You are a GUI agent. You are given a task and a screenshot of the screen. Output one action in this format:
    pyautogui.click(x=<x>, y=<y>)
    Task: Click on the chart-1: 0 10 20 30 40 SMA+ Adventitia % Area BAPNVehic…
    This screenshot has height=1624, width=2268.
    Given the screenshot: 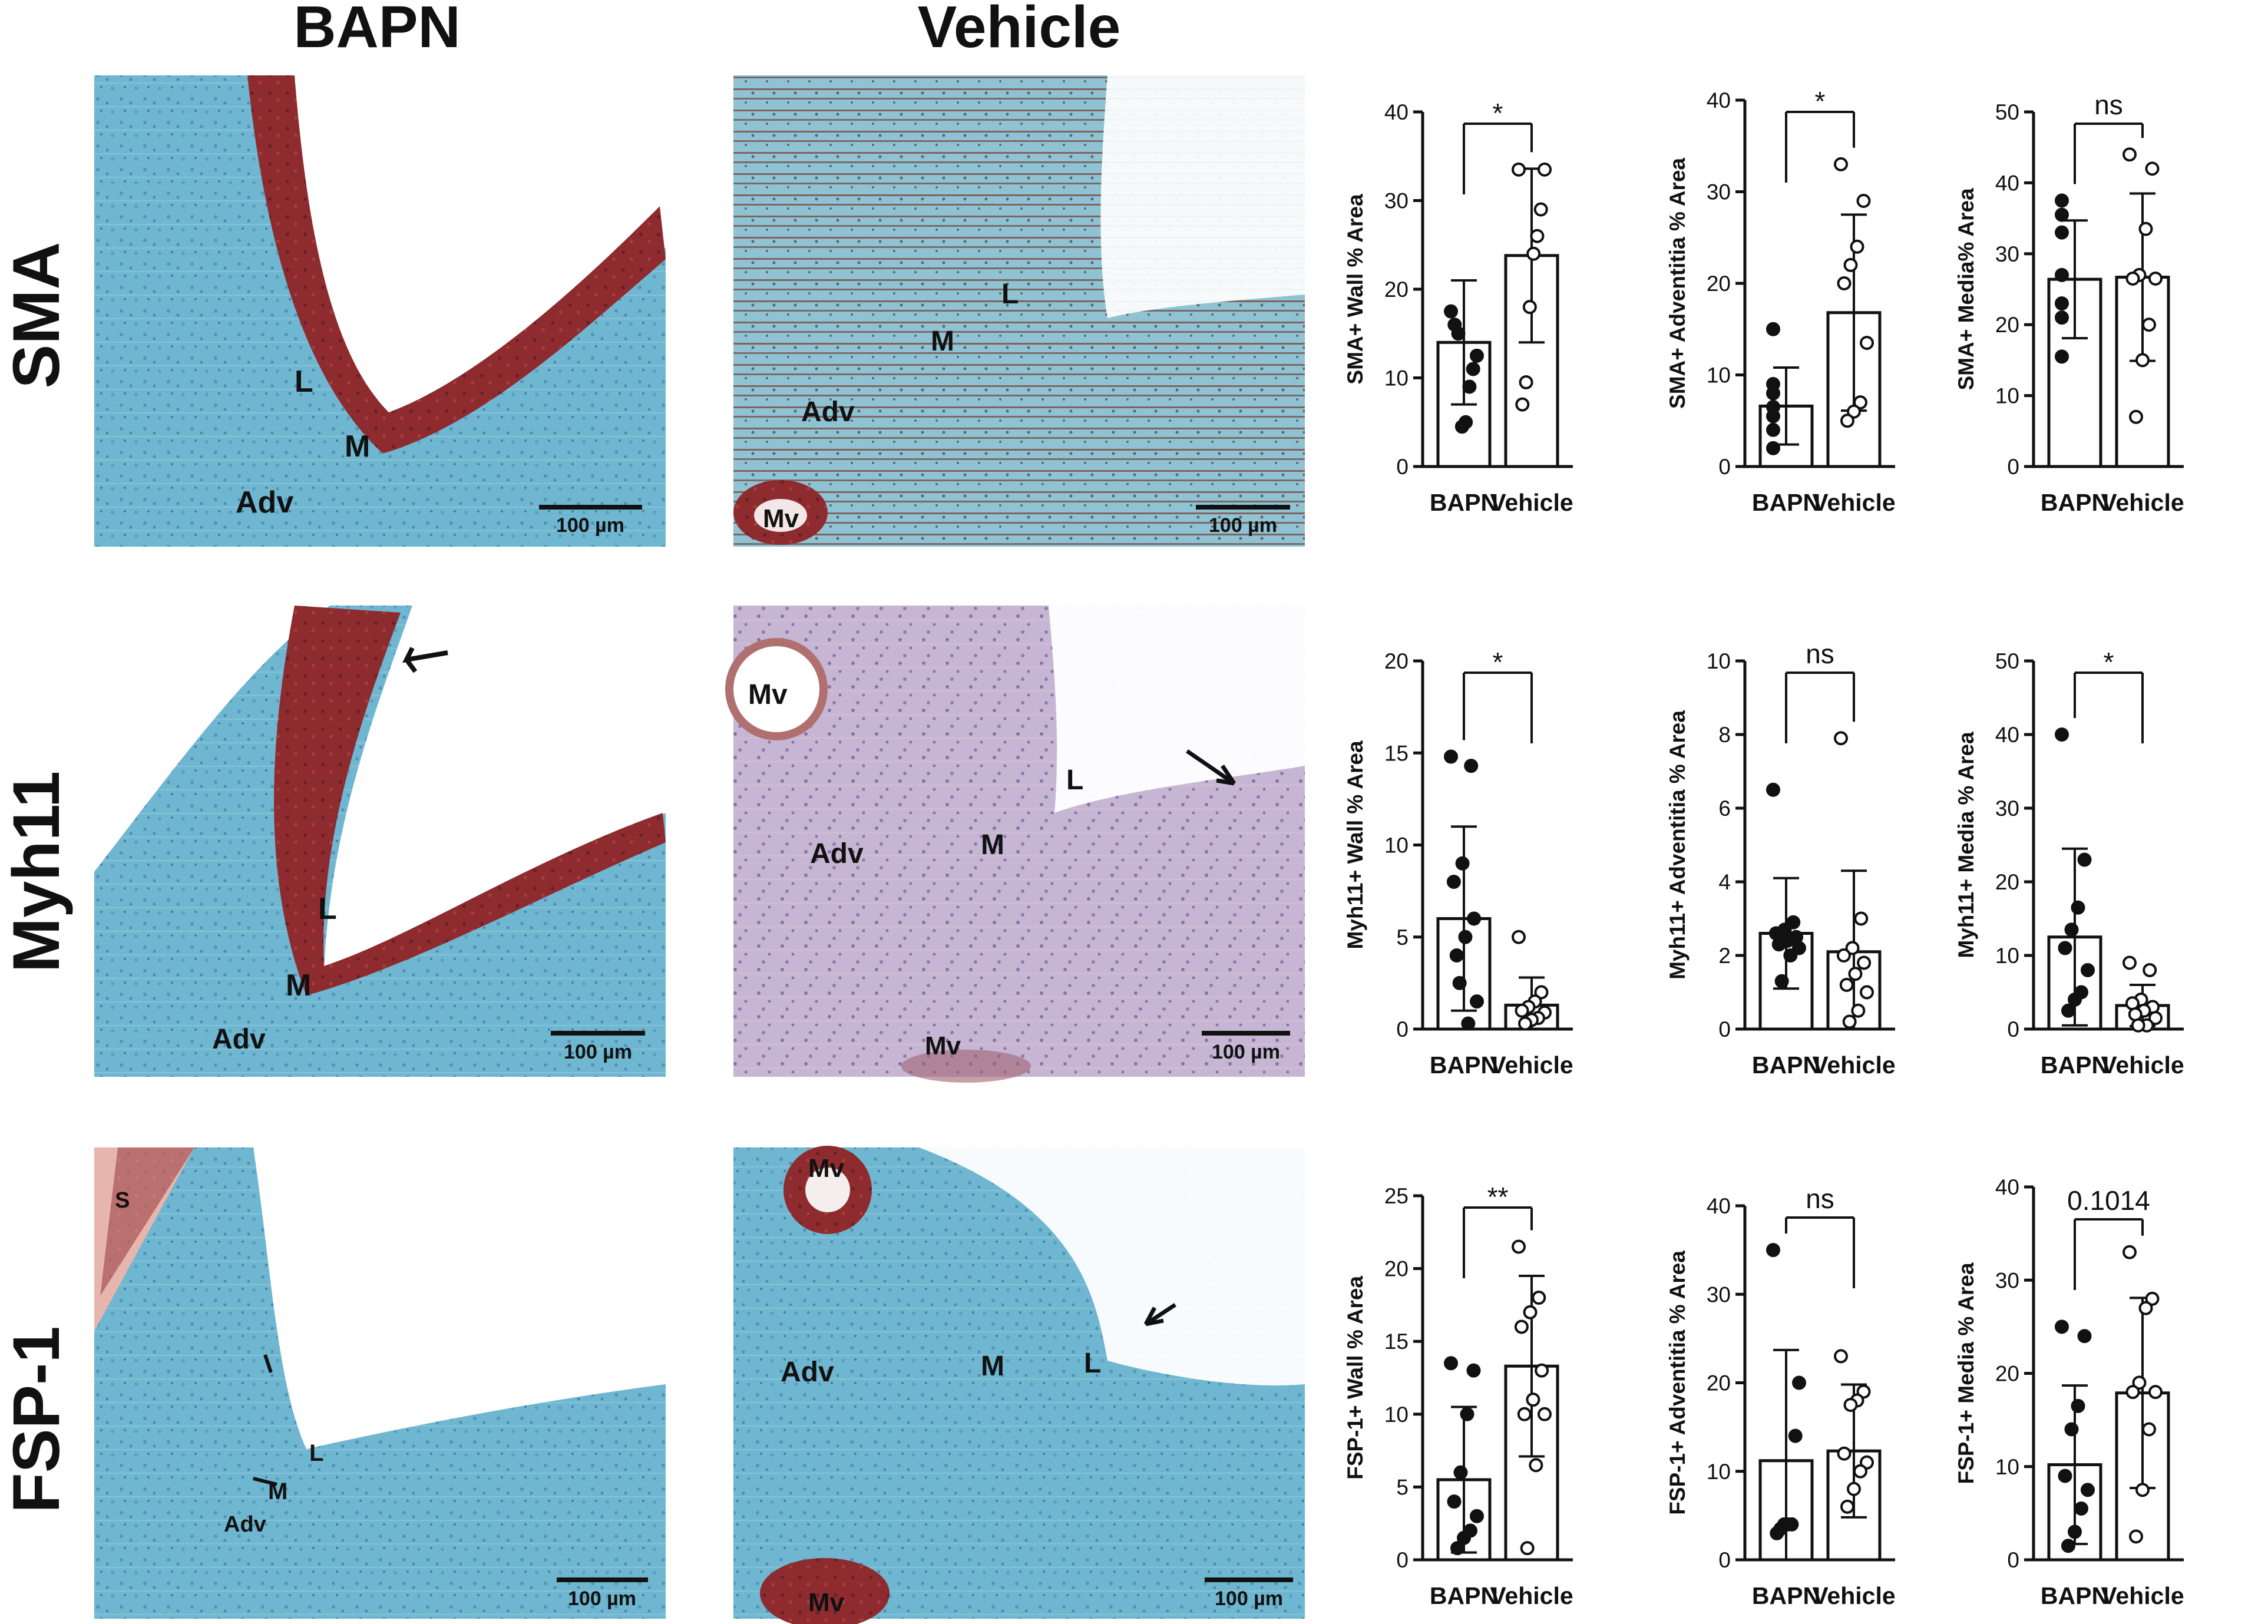 What is the action you would take?
    pyautogui.click(x=1780, y=301)
    